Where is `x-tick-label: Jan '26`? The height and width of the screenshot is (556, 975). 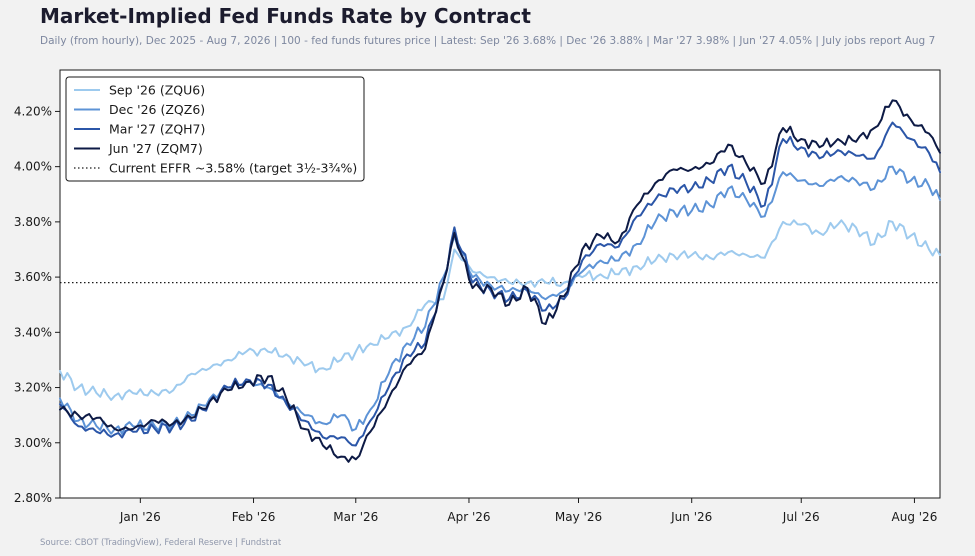
x-tick-label: Jan '26 is located at coordinates (140, 517).